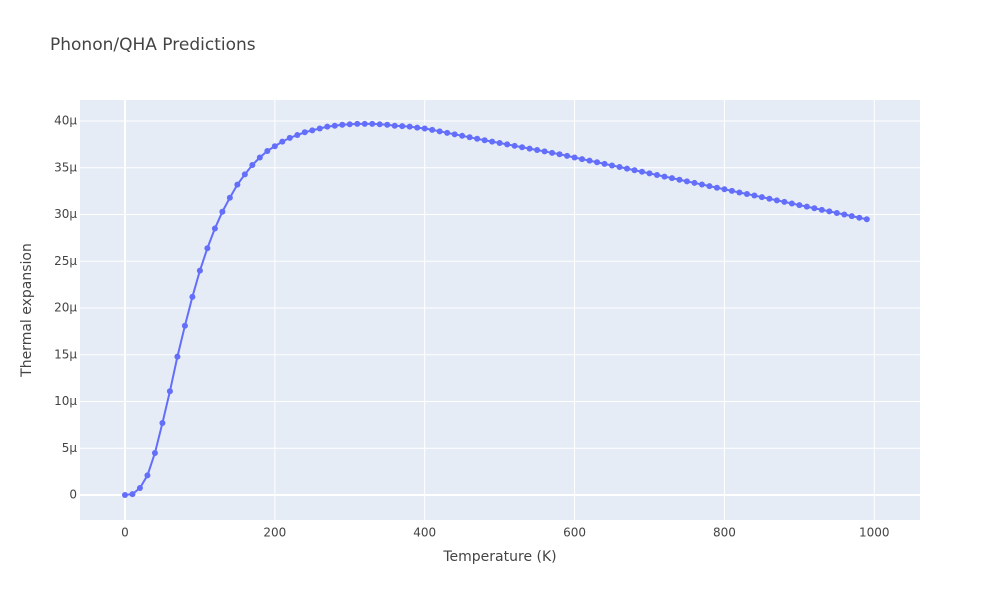 The image size is (1000, 600). What do you see at coordinates (65, 121) in the screenshot?
I see `y-tick-label: 40μ` at bounding box center [65, 121].